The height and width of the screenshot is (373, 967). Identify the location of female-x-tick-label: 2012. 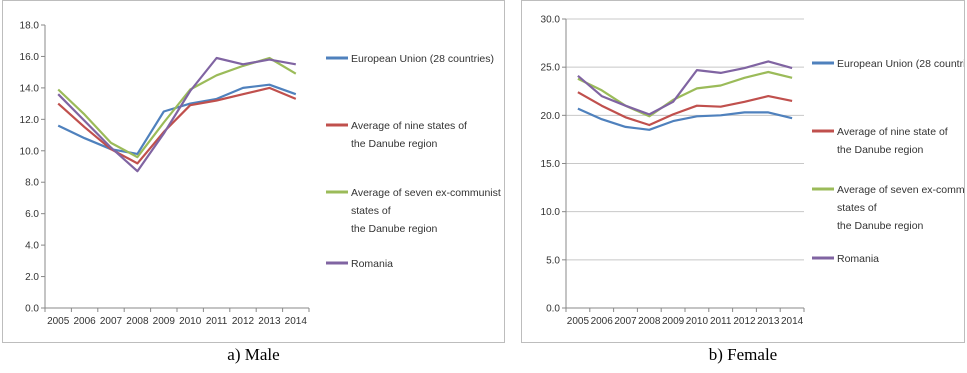
(744, 321).